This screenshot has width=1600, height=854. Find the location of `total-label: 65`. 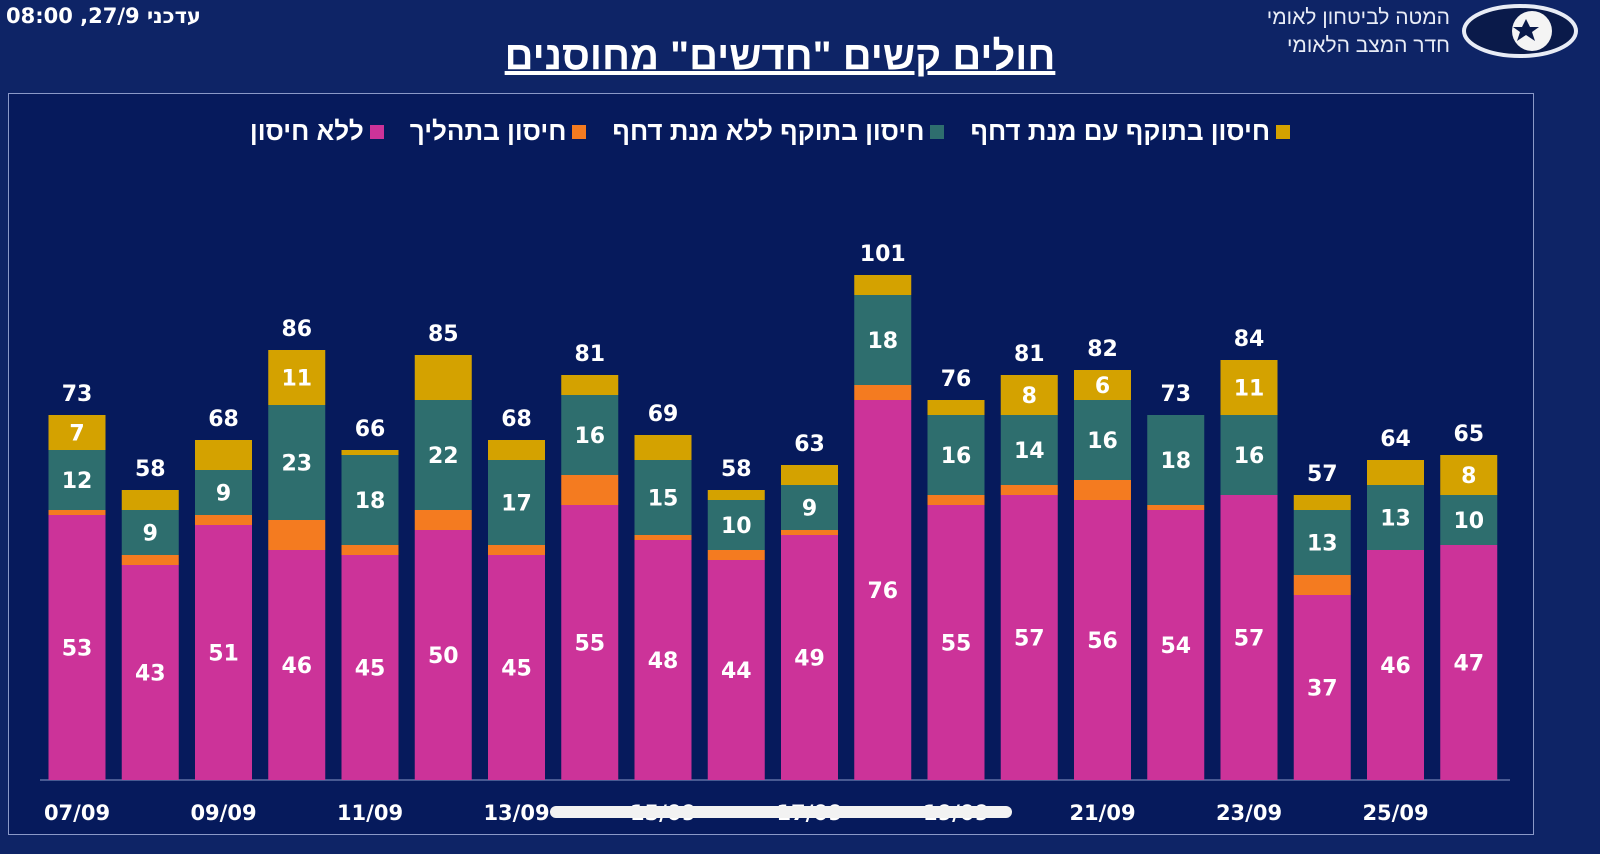

total-label: 65 is located at coordinates (1468, 434).